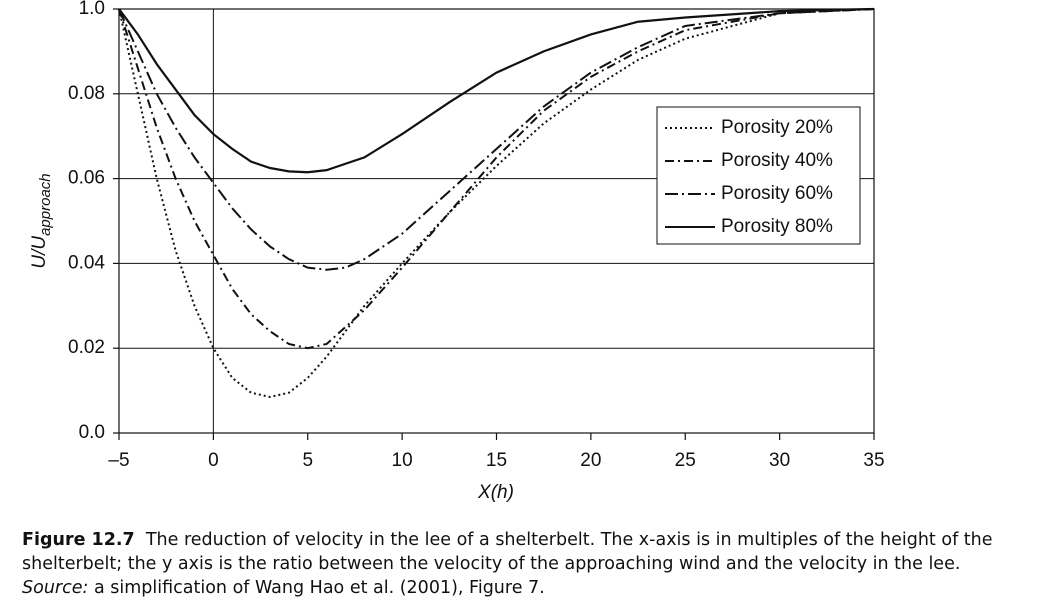 This screenshot has height=615, width=1049. I want to click on y-axis-label: U/Uapproach, so click(41, 220).